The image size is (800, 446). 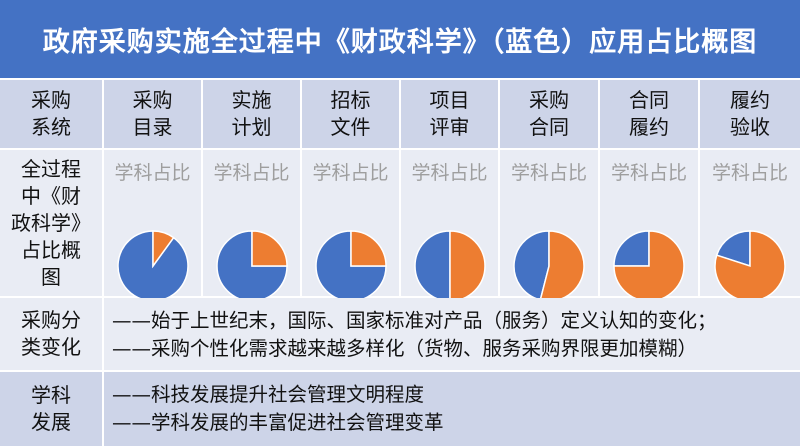 What do you see at coordinates (51, 320) in the screenshot?
I see `classification-row-label-line: 采购分` at bounding box center [51, 320].